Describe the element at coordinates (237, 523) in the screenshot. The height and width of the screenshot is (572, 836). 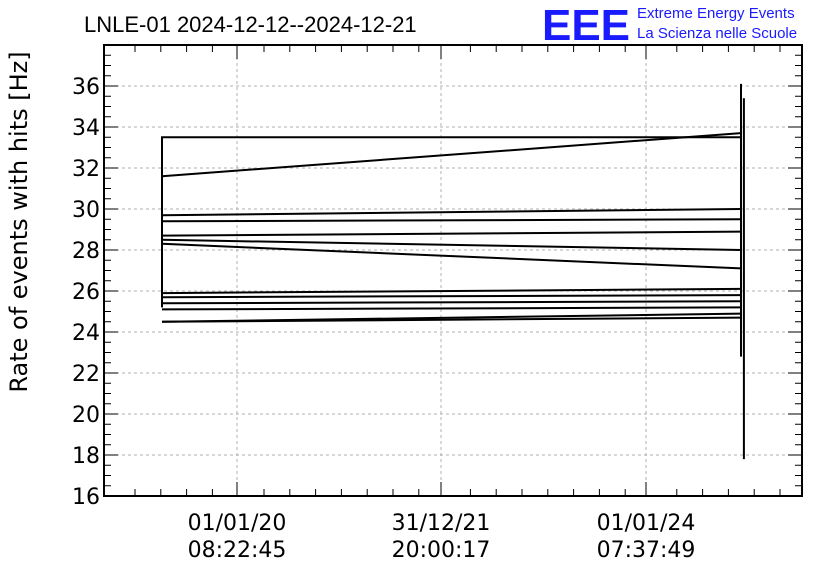
I see `x-tick-label-date: 01/01/20` at that location.